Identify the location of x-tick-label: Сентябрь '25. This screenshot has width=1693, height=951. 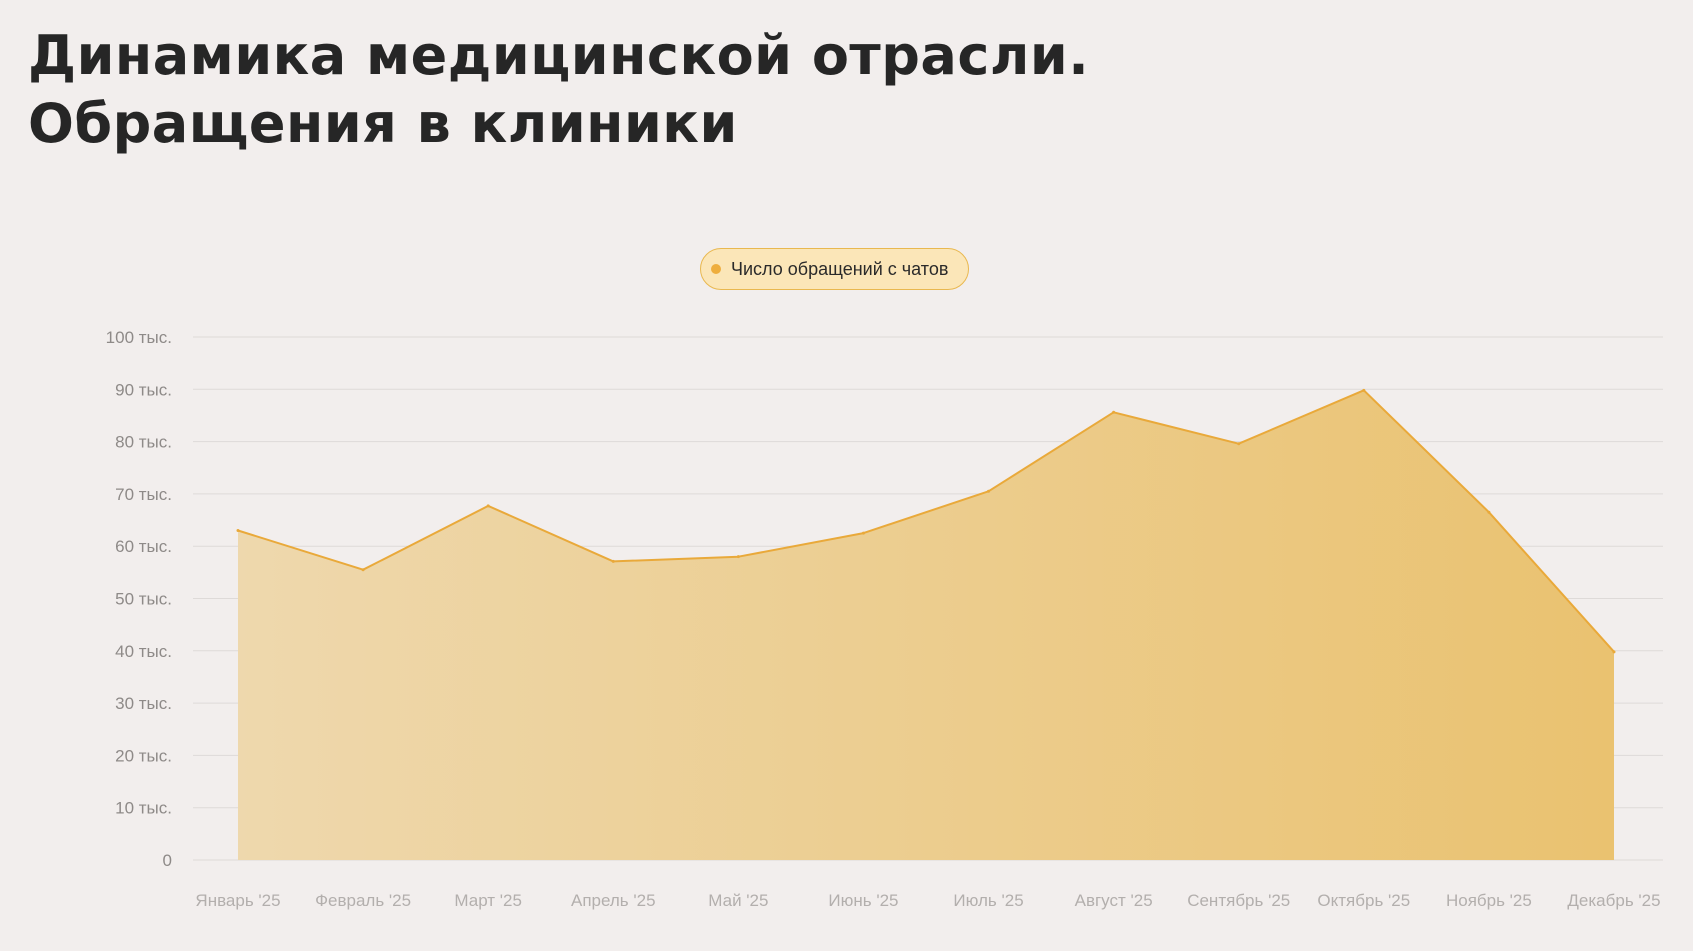
(1238, 900).